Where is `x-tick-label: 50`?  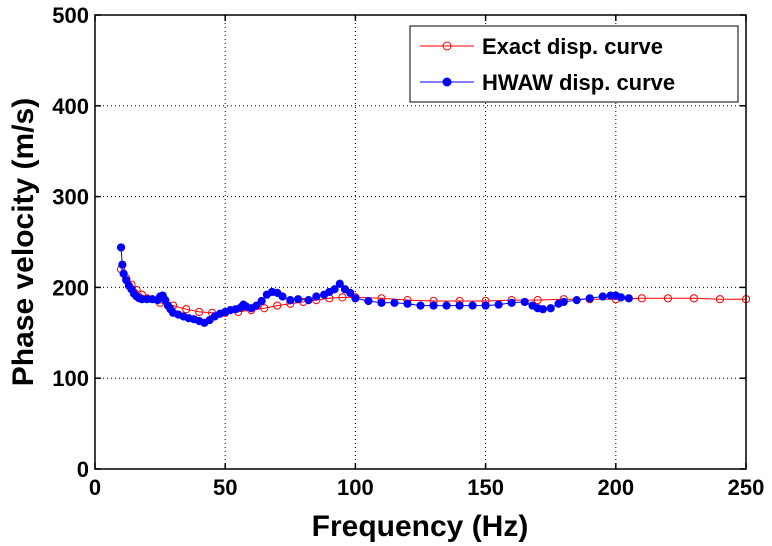 x-tick-label: 50 is located at coordinates (225, 487).